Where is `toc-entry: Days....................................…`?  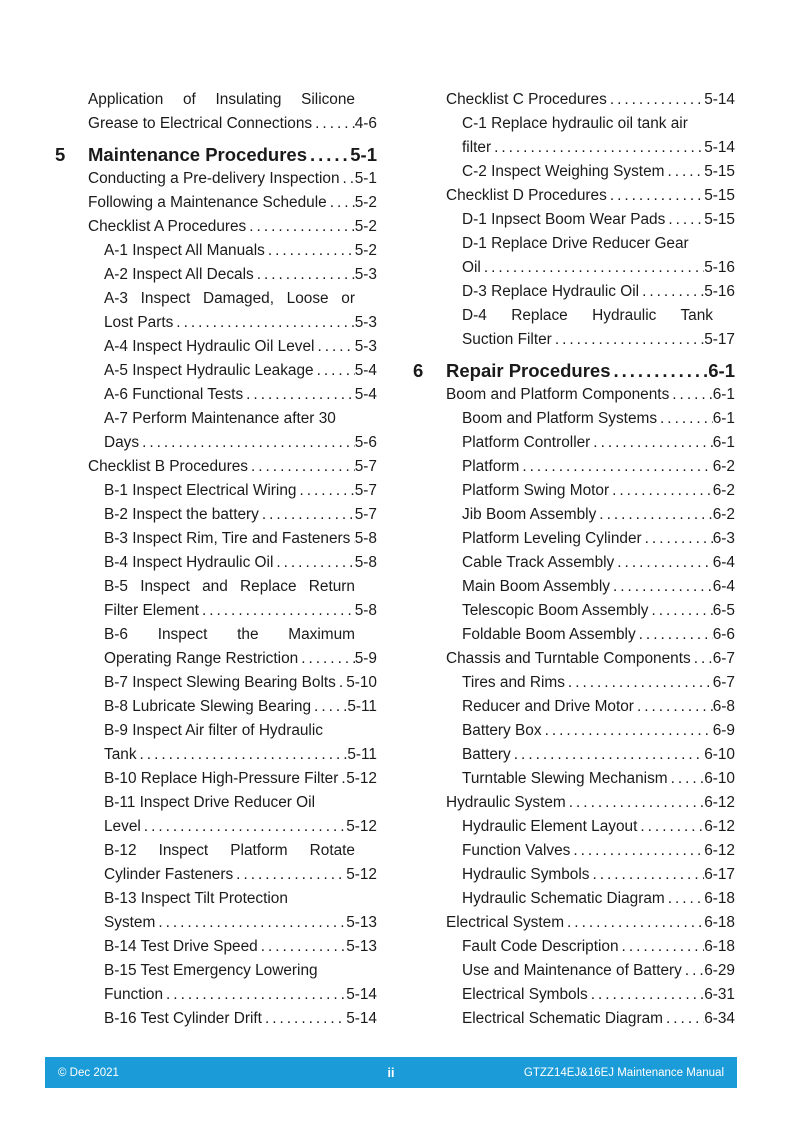 toc-entry: Days....................................… is located at coordinates (216, 443).